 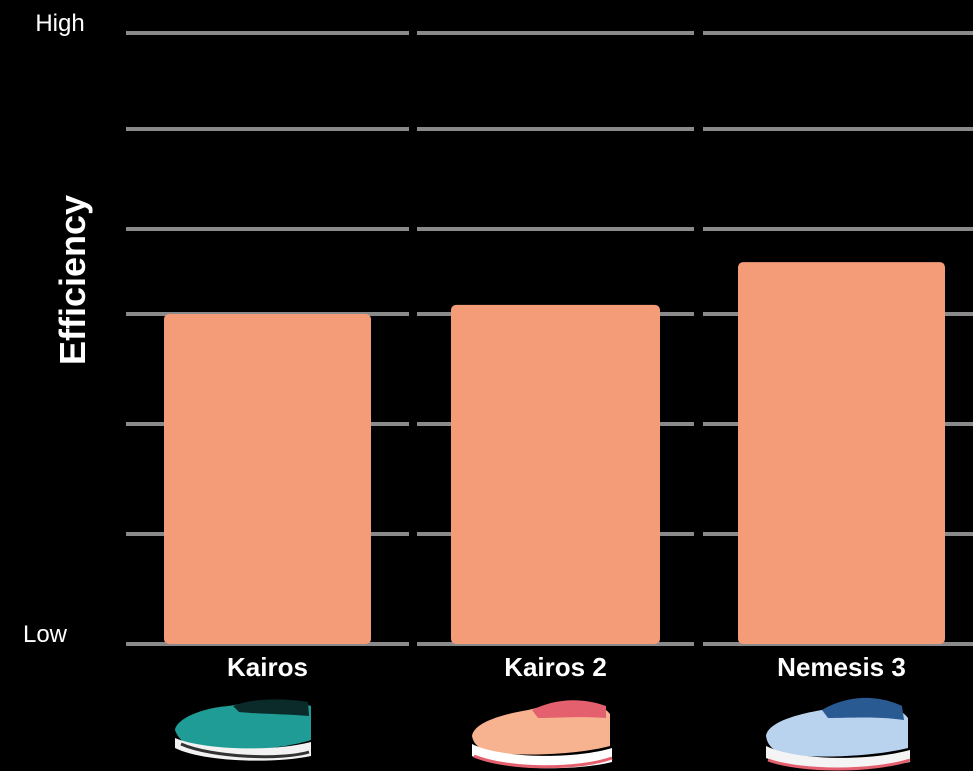 What do you see at coordinates (267, 667) in the screenshot?
I see `category-label: Kairos` at bounding box center [267, 667].